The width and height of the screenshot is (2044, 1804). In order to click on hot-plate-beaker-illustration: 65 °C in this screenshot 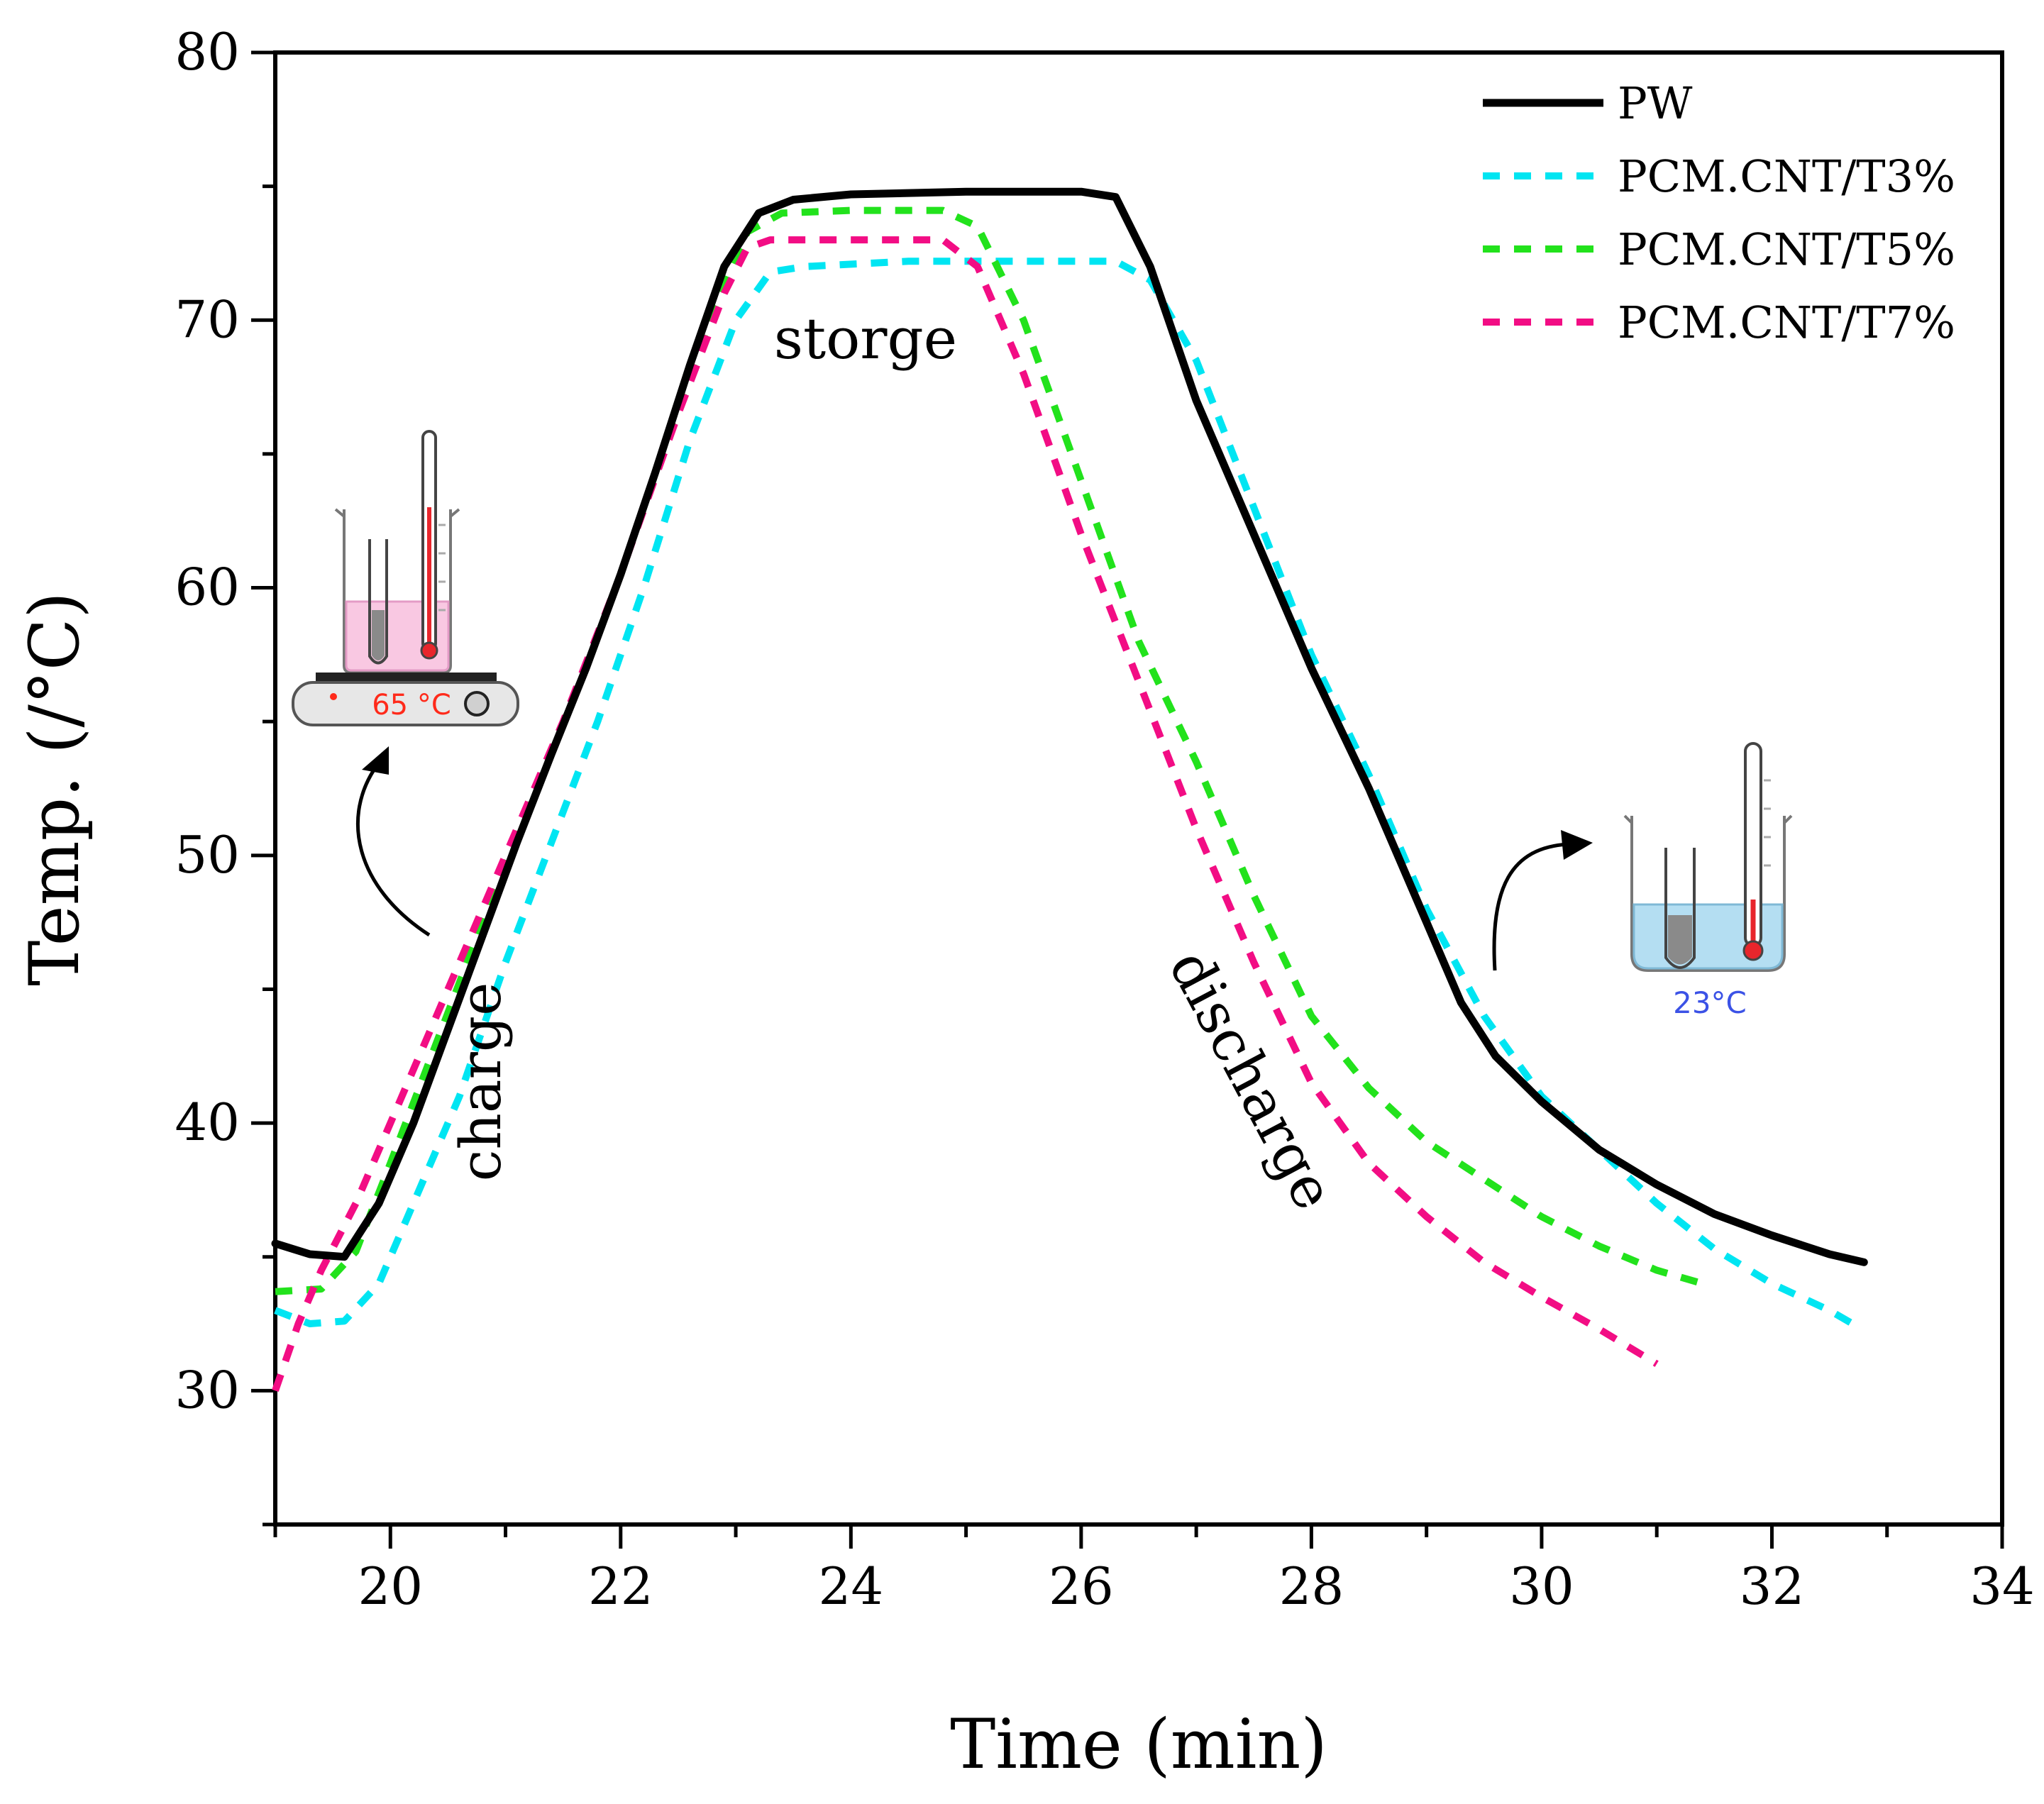, I will do `click(405, 683)`.